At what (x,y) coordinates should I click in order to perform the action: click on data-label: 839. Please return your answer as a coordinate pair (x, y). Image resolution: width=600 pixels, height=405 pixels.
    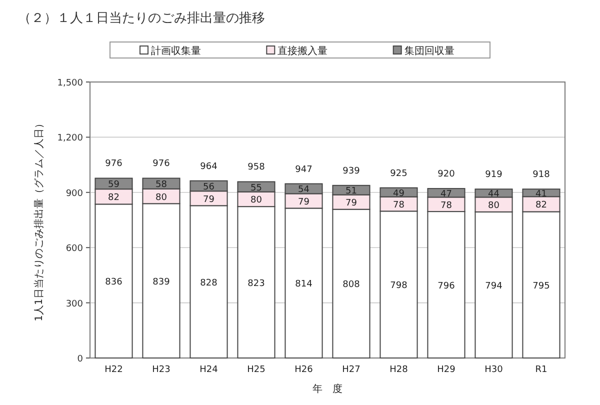
    Looking at the image, I should click on (161, 282).